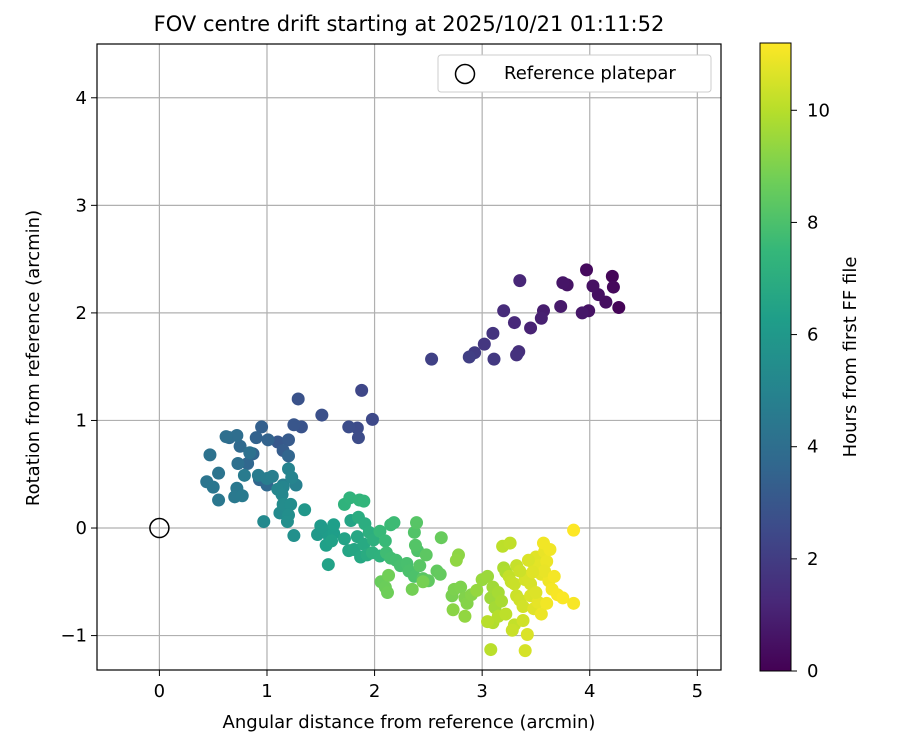 This screenshot has width=900, height=750. I want to click on y-tick-label: 0, so click(81, 528).